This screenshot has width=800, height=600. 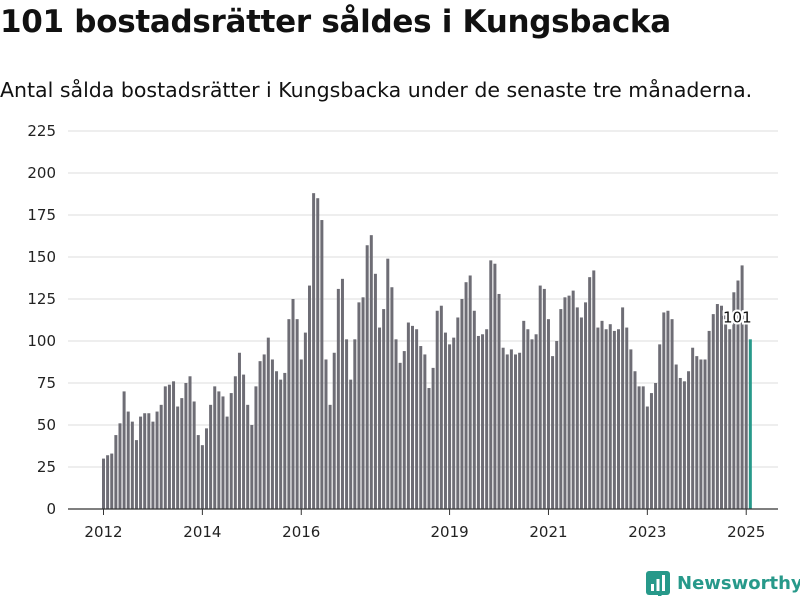 What do you see at coordinates (647, 532) in the screenshot?
I see `x-tick-label: 2023` at bounding box center [647, 532].